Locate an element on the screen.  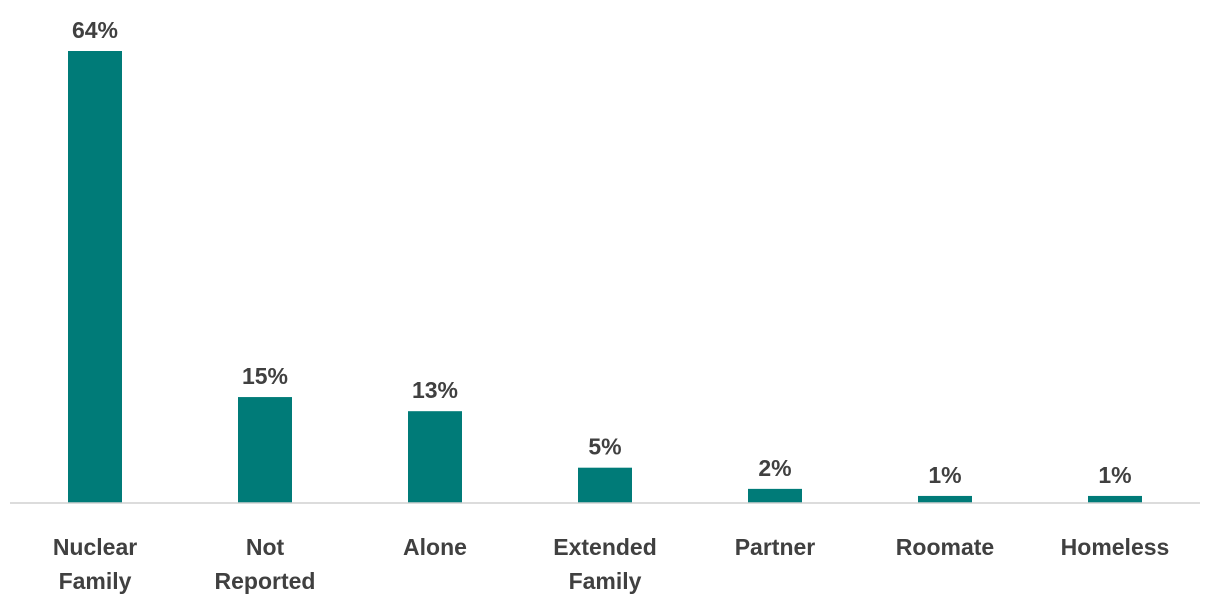
data-label-2: 13% is located at coordinates (435, 390).